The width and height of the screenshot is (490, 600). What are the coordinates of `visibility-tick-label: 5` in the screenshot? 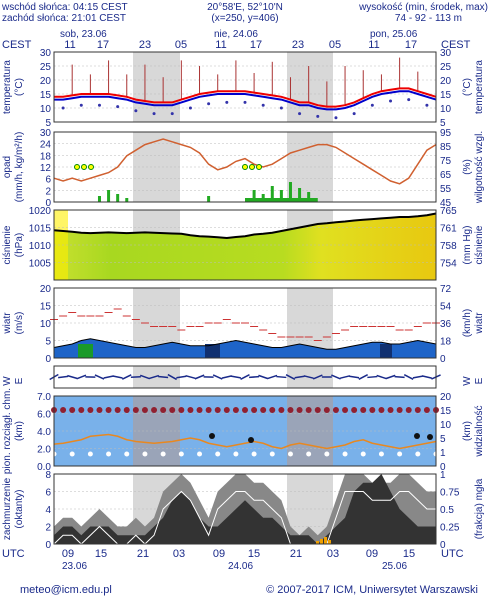 It's located at (443, 439).